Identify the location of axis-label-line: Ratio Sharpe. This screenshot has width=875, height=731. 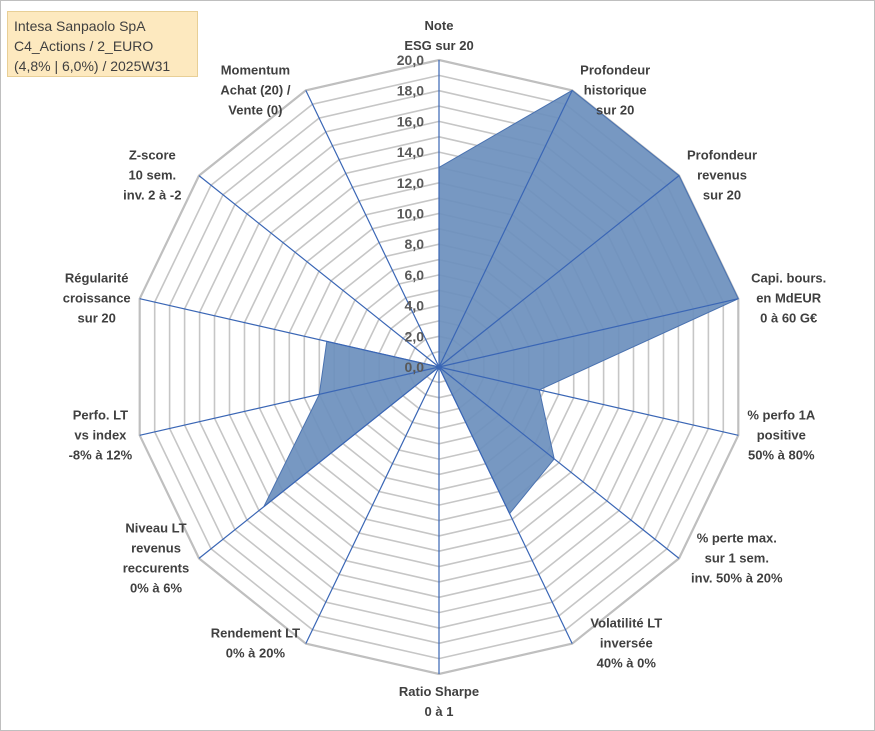
(439, 691).